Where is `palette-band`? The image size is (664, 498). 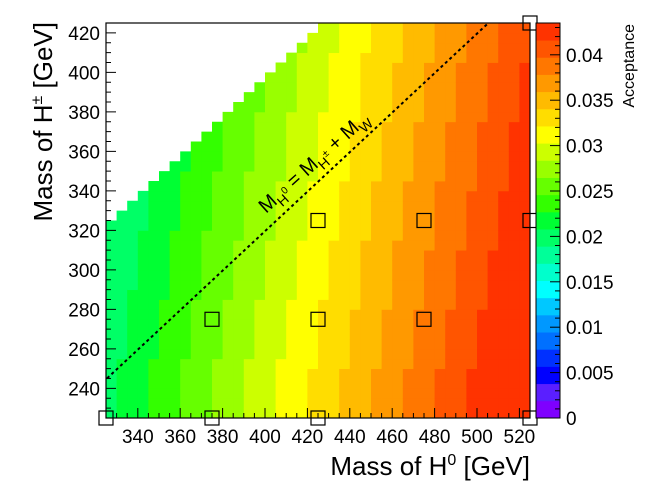
palette-band is located at coordinates (548, 306).